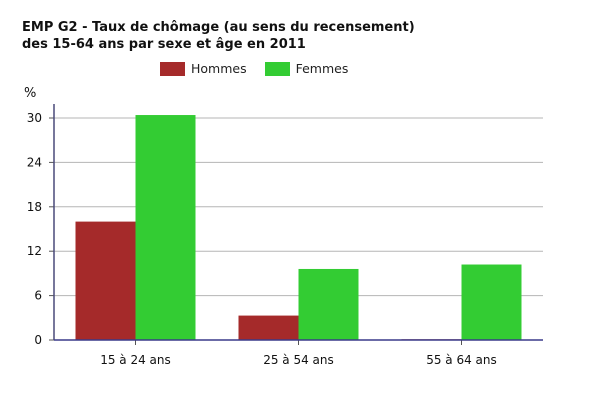  I want to click on legend-swatch-hommes, so click(172, 68).